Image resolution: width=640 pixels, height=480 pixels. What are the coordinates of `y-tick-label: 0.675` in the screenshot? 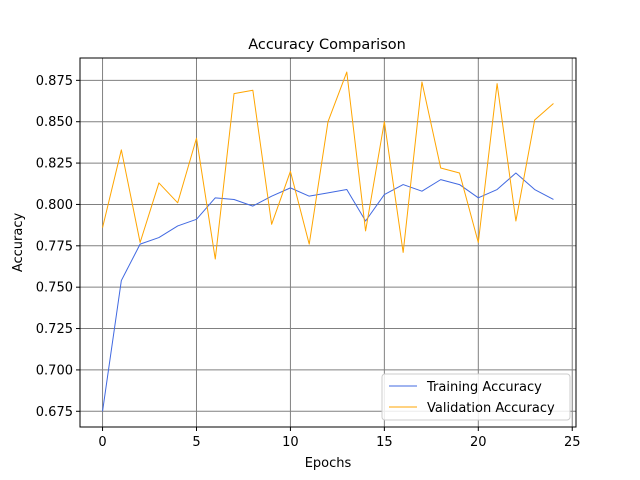 It's located at (54, 412).